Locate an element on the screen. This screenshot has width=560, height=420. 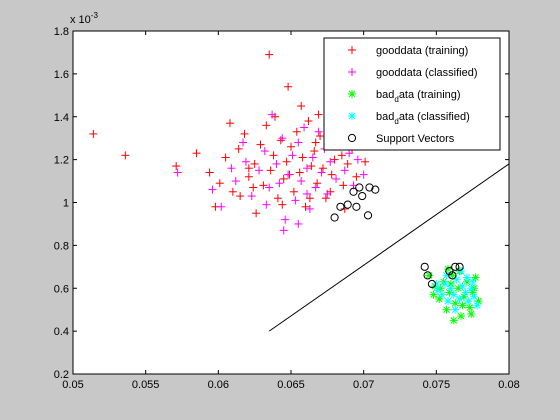
y-tick-label: 1 is located at coordinates (66, 204).